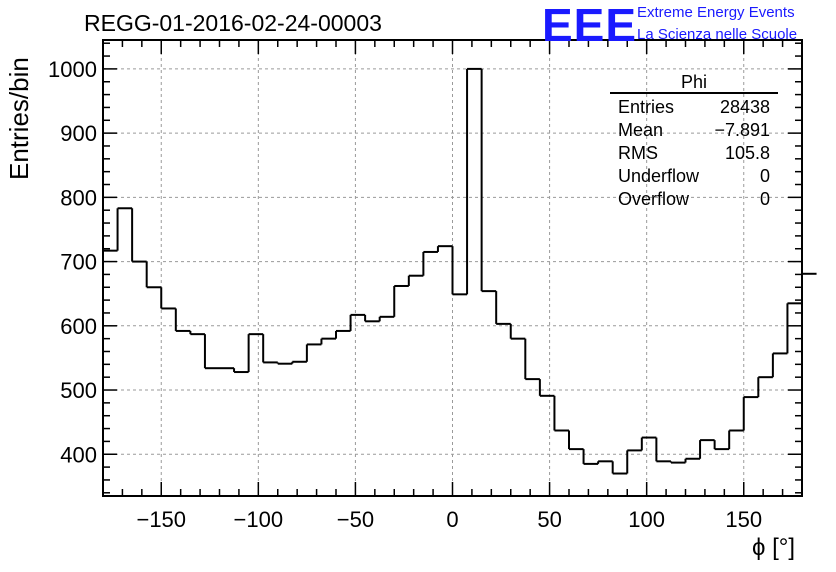 The height and width of the screenshot is (572, 836). Describe the element at coordinates (641, 130) in the screenshot. I see `stats-label: Mean` at that location.